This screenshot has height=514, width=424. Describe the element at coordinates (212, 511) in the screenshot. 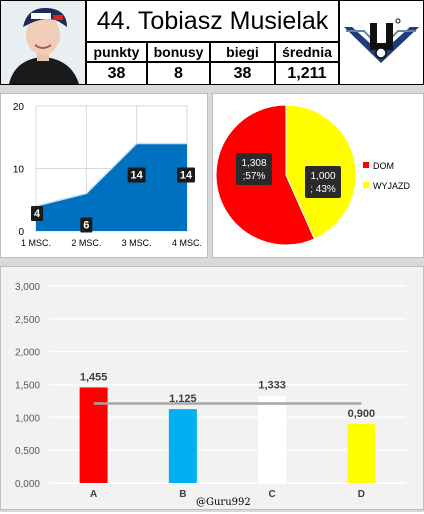

I see `bottom-band` at that location.